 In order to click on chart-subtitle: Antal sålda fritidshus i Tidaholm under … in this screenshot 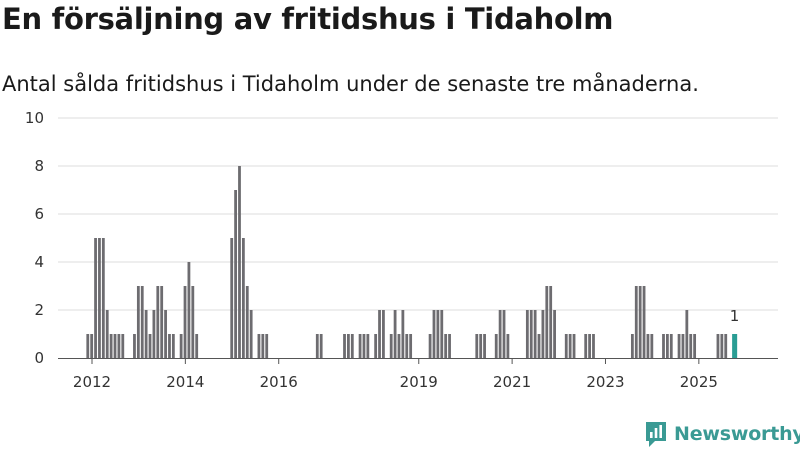, I will do `click(350, 84)`.